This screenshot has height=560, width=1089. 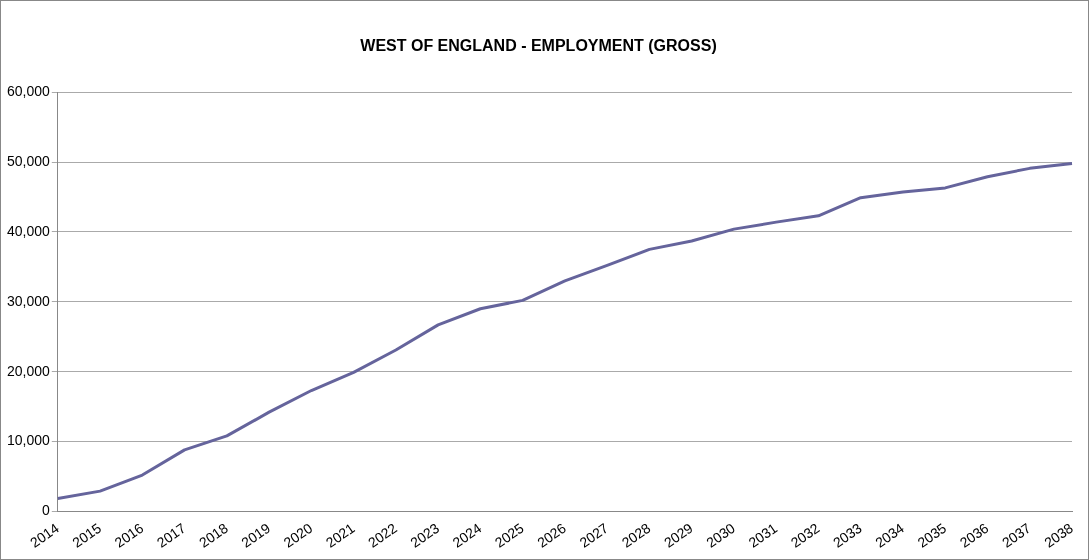 What do you see at coordinates (28, 440) in the screenshot?
I see `y-tick-label: 10,000` at bounding box center [28, 440].